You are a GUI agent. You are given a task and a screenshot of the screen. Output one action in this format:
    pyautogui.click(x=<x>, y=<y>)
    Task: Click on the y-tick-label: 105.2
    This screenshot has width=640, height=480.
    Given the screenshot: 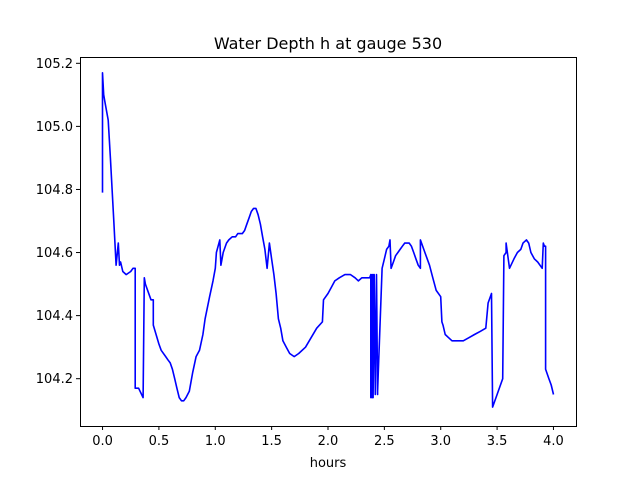 What is the action you would take?
    pyautogui.click(x=54, y=64)
    